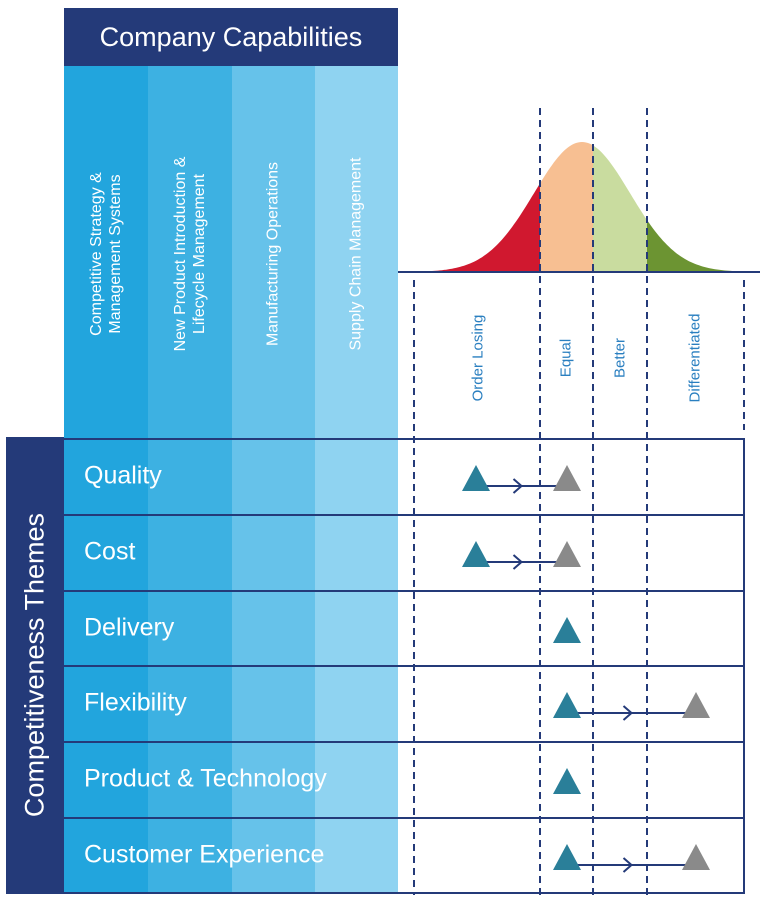  What do you see at coordinates (204, 854) in the screenshot?
I see `row-label-customer-experience: Customer Experience` at bounding box center [204, 854].